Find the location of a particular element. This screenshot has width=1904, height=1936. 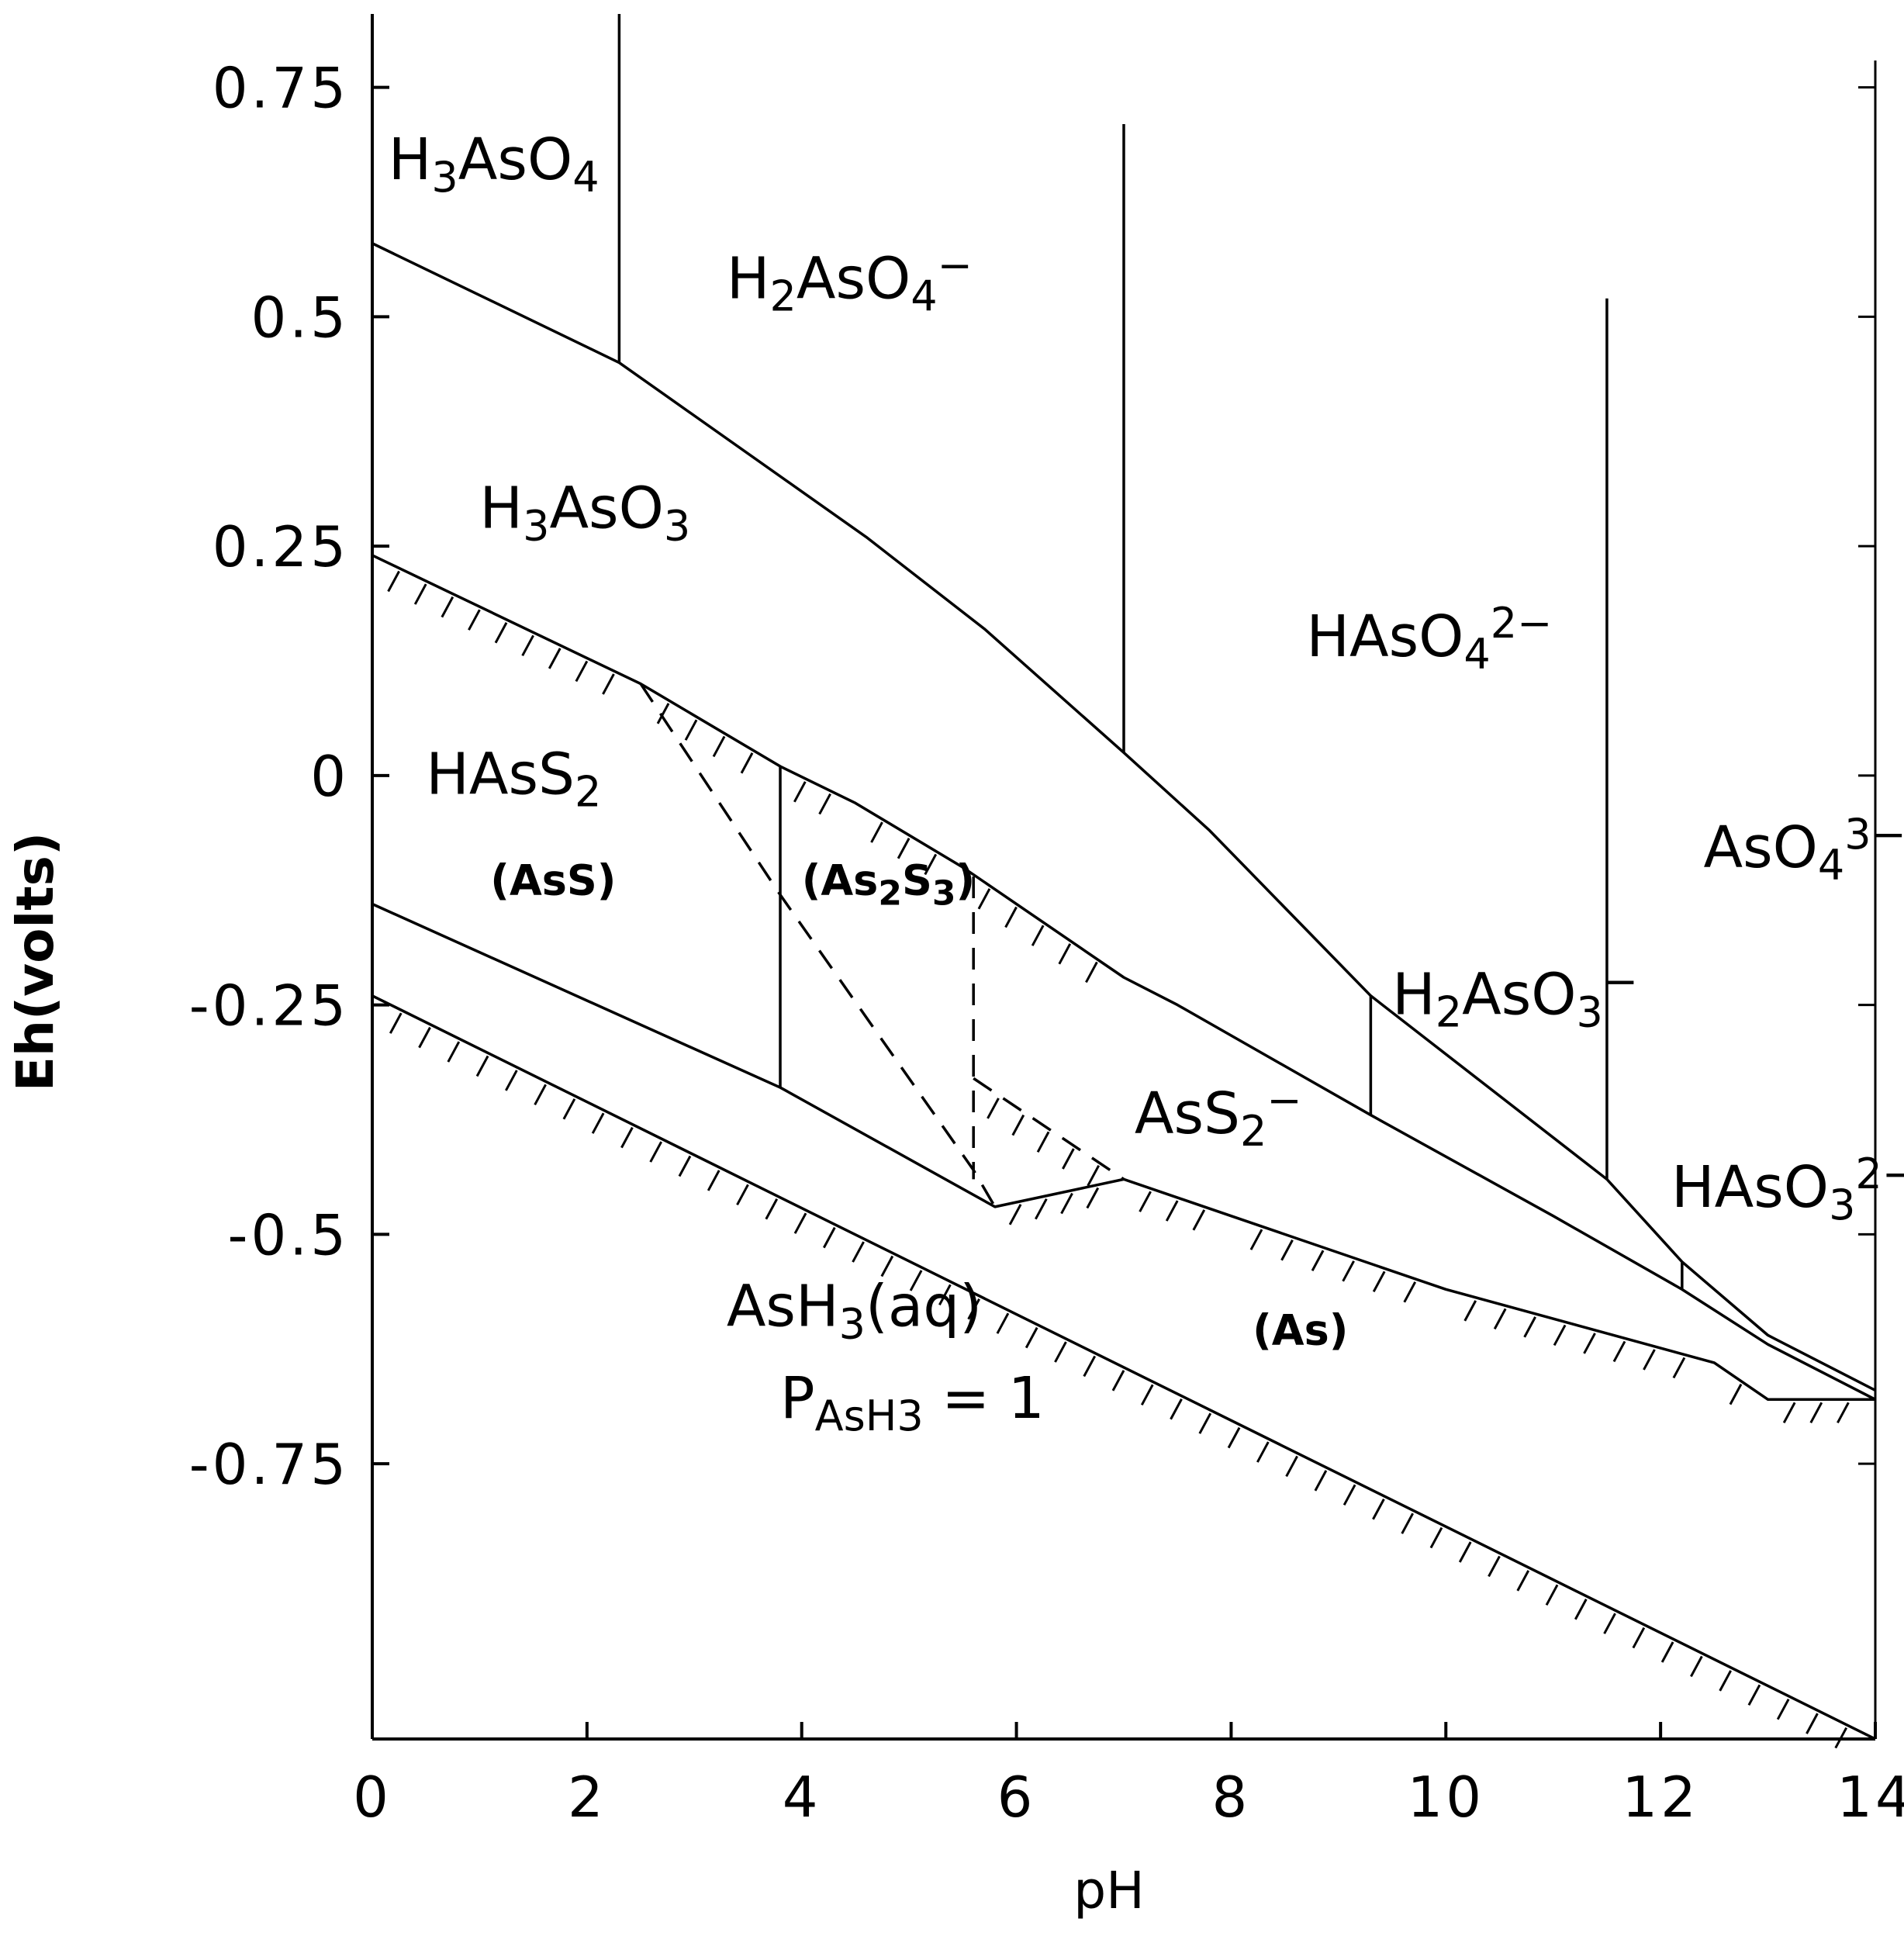

region-label-0: H3AsO4 is located at coordinates (494, 164).